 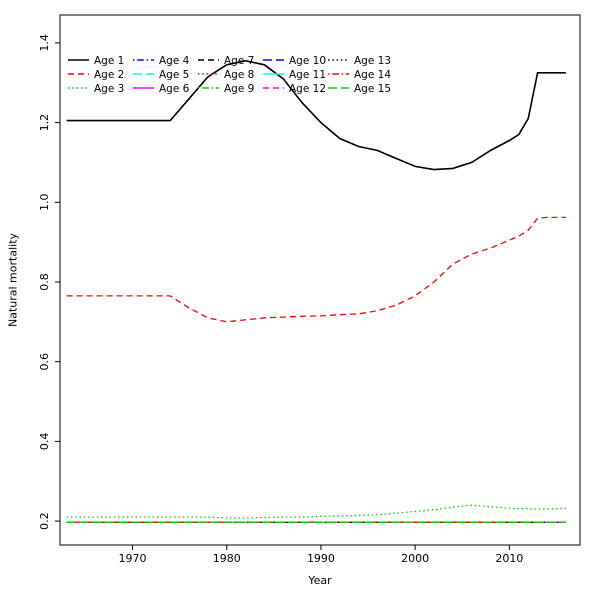 What do you see at coordinates (239, 89) in the screenshot?
I see `legend-label-age-9: Age 9` at bounding box center [239, 89].